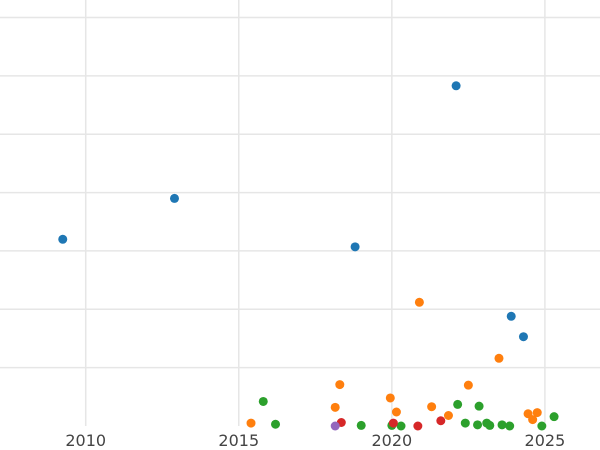 The height and width of the screenshot is (450, 600). What do you see at coordinates (545, 440) in the screenshot?
I see `x-tick-label: 2025` at bounding box center [545, 440].